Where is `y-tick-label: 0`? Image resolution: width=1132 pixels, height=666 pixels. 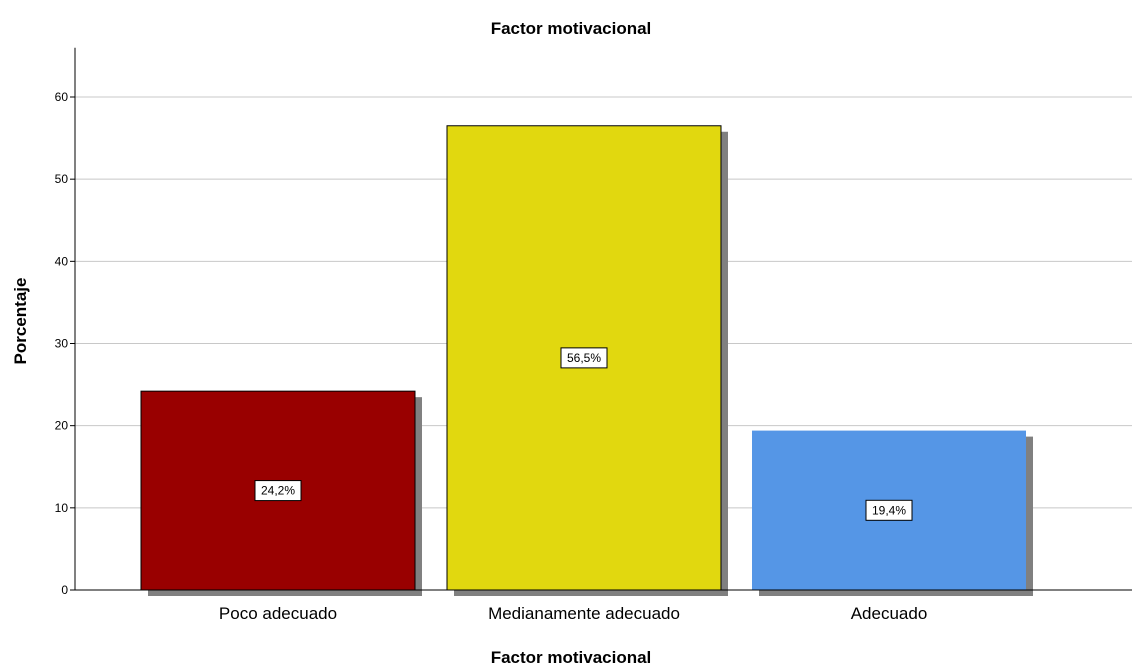
y-tick-label: 0 is located at coordinates (64, 590).